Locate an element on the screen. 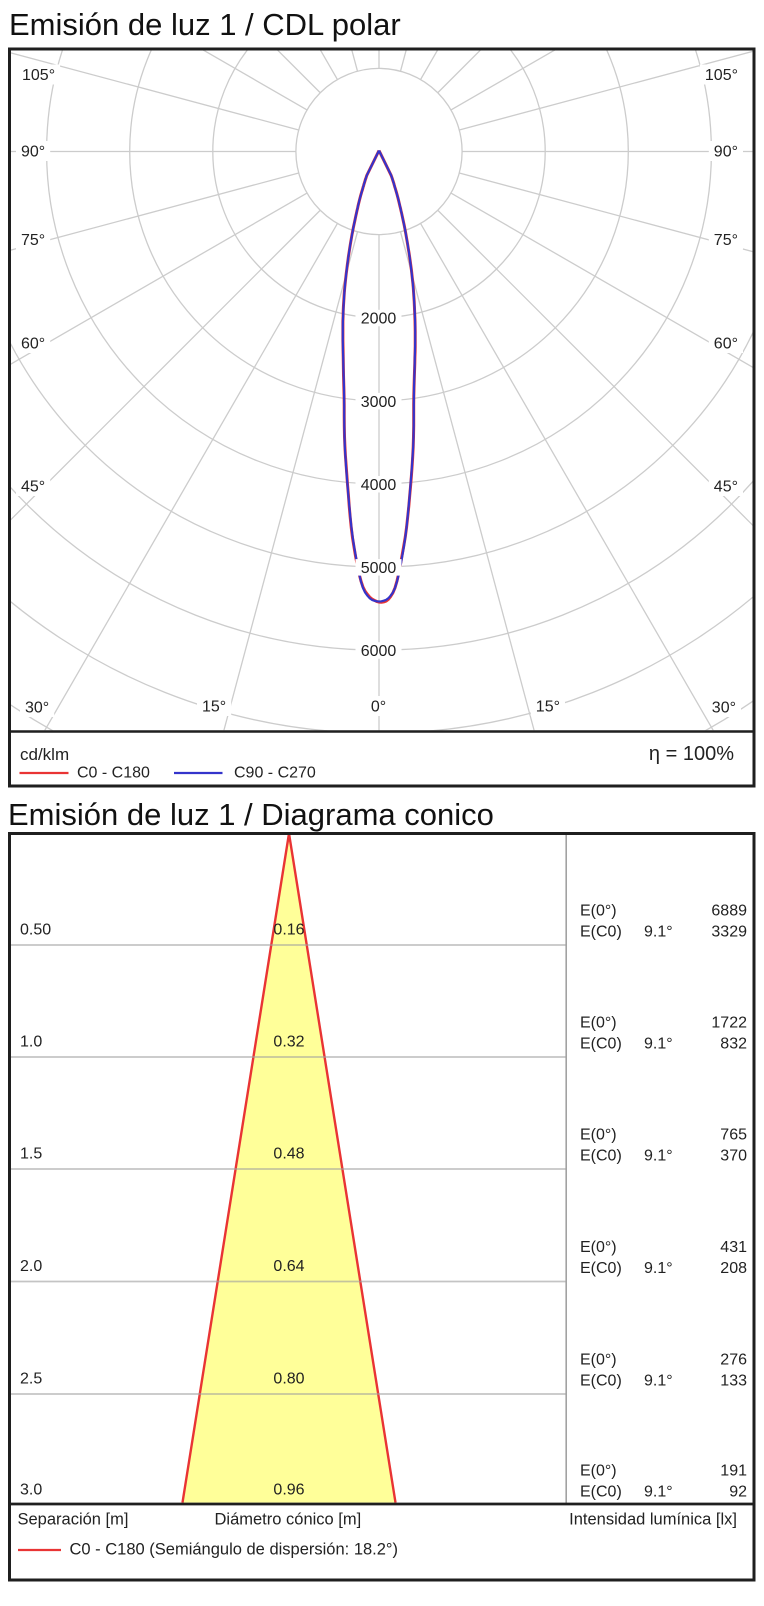 Image resolution: width=764 pixels, height=1606 pixels. svg-text: 765 is located at coordinates (733, 1135).